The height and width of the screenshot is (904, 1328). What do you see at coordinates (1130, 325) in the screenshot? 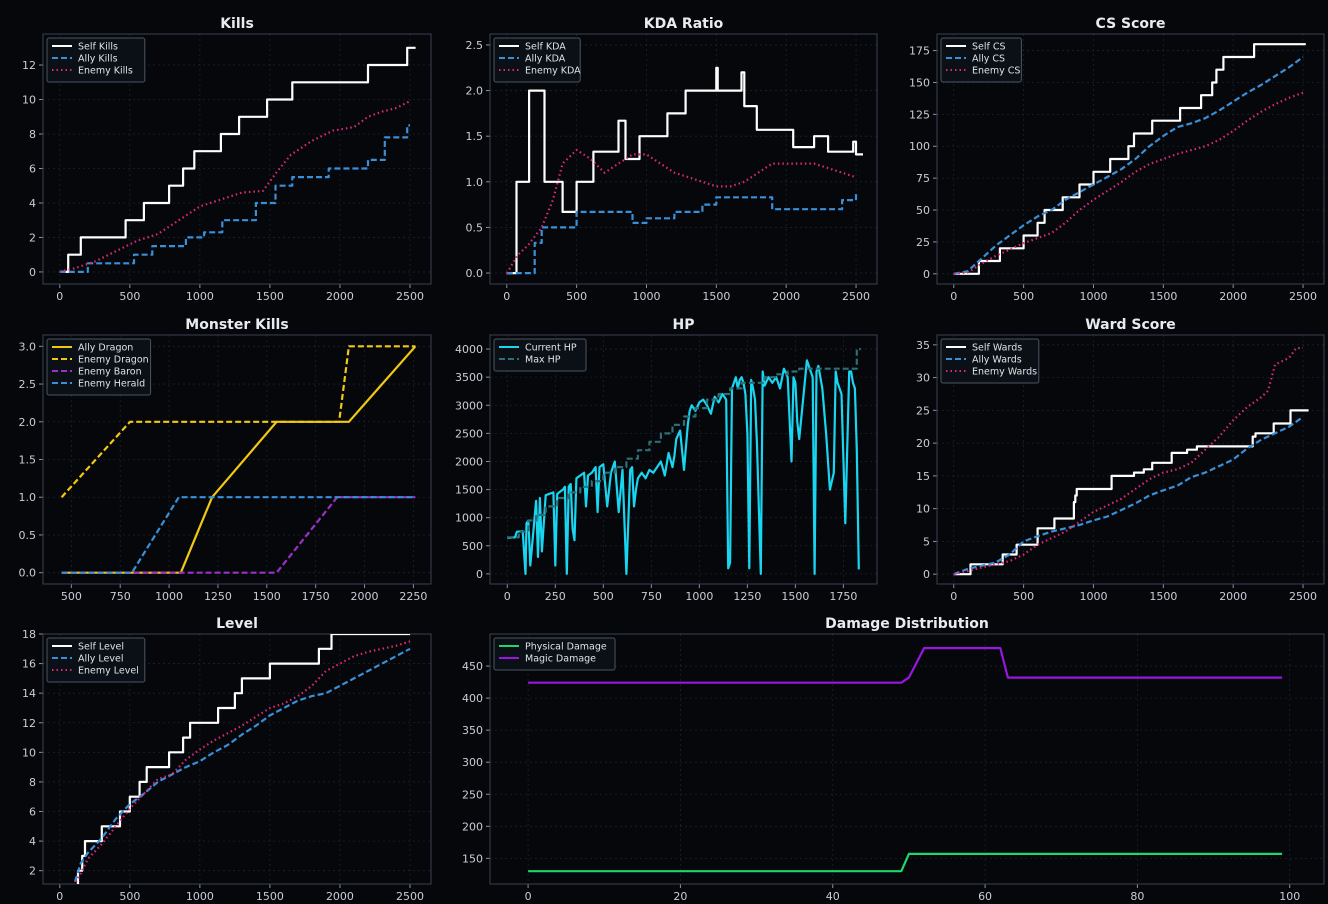
I see `chart-title: Ward Score` at bounding box center [1130, 325].